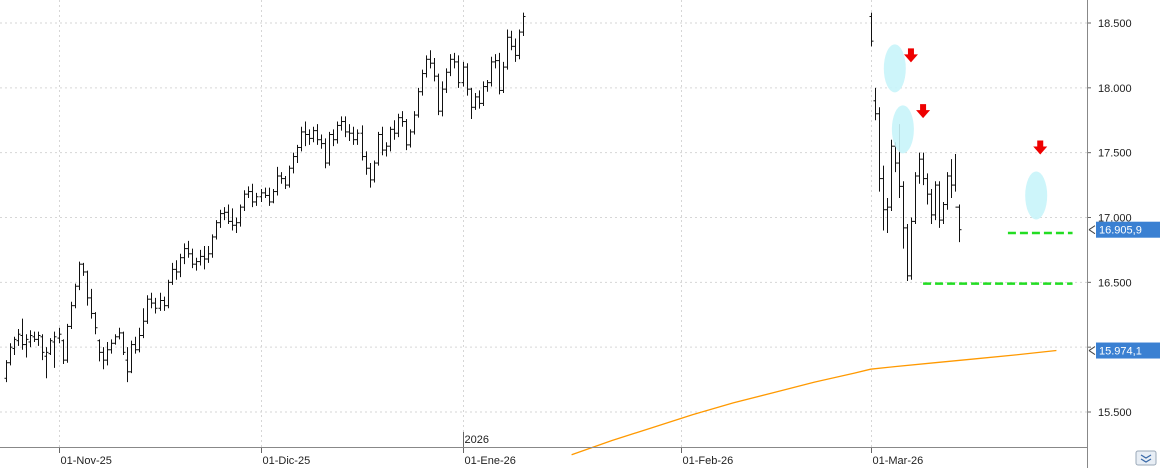 The width and height of the screenshot is (1161, 468). What do you see at coordinates (1115, 283) in the screenshot?
I see `y-tick-label: 16.500` at bounding box center [1115, 283].